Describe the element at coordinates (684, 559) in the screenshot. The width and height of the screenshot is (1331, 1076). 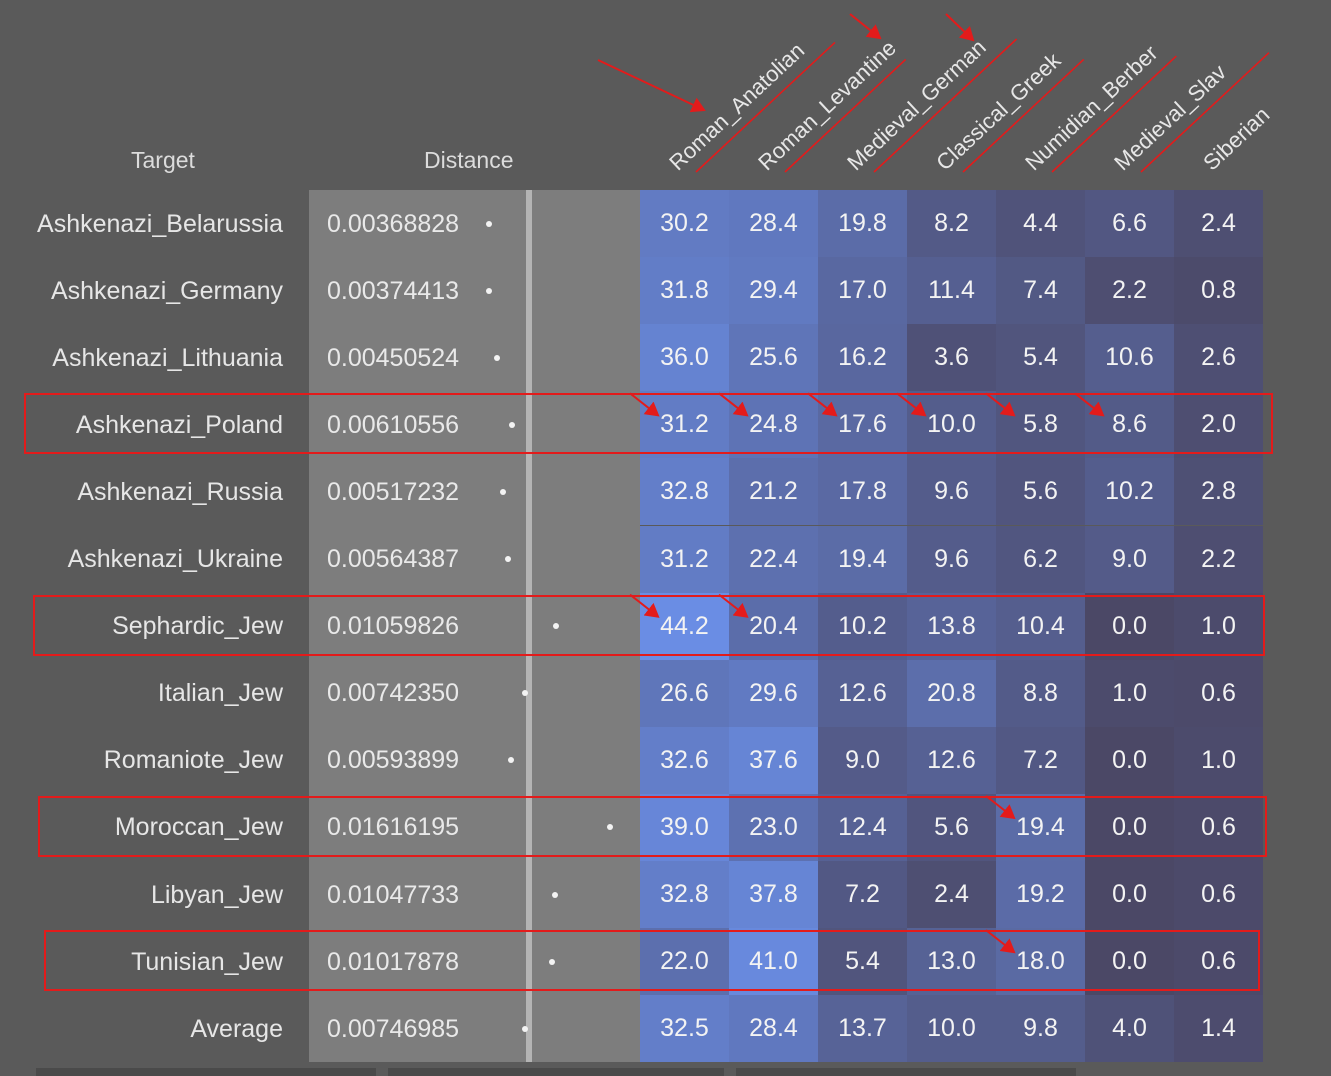
I see `heatmap-cell: 31.2` at that location.